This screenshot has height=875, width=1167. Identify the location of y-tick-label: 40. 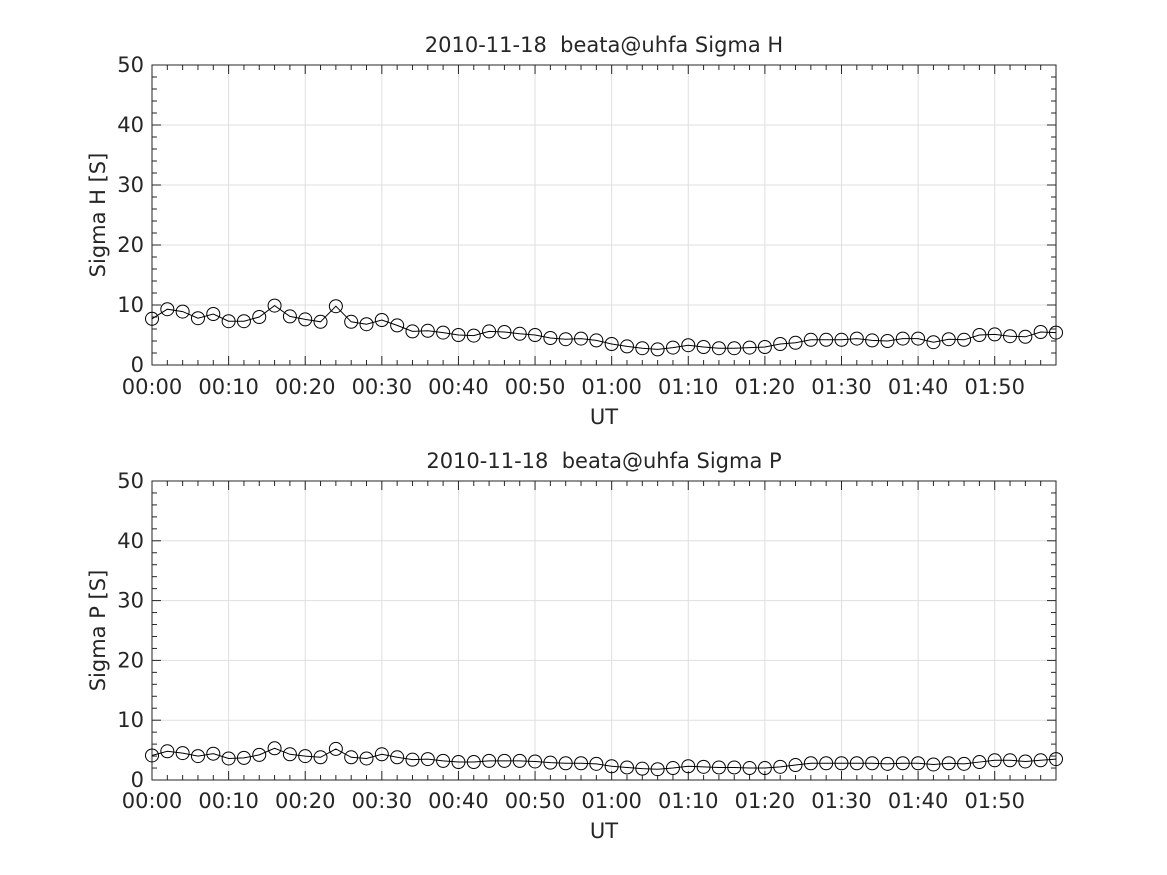
(130, 541).